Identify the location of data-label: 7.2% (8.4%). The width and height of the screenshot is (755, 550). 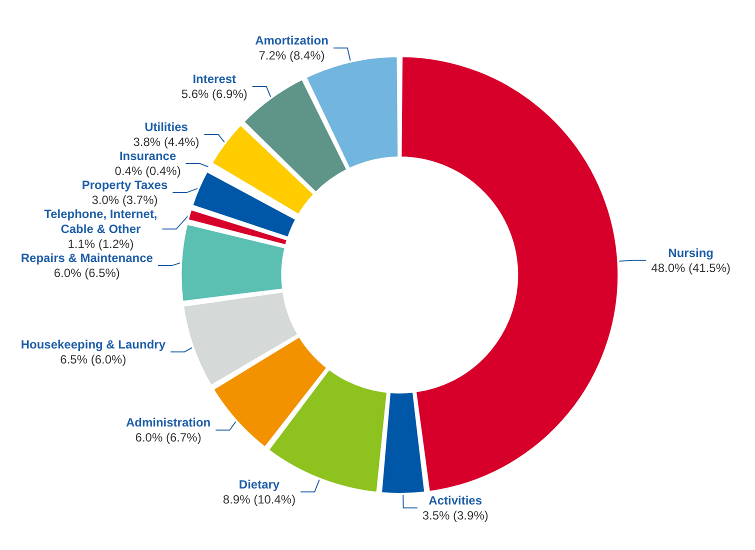
(291, 55).